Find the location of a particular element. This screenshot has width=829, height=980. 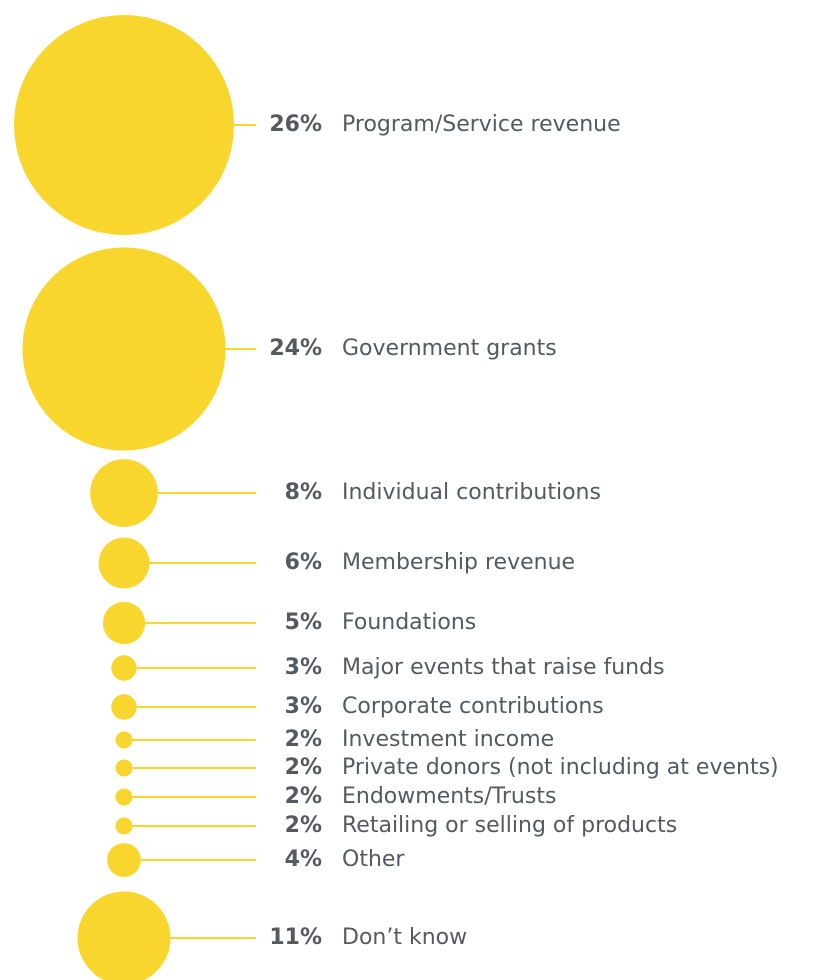

value-label: 8% is located at coordinates (303, 492).